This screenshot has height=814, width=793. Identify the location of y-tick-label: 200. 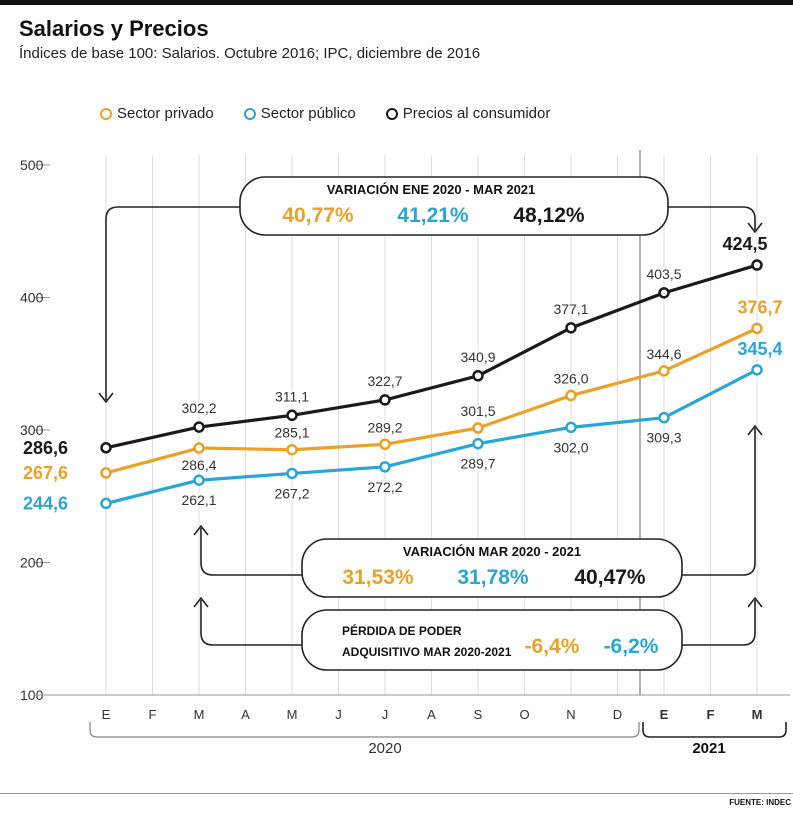
(32, 563).